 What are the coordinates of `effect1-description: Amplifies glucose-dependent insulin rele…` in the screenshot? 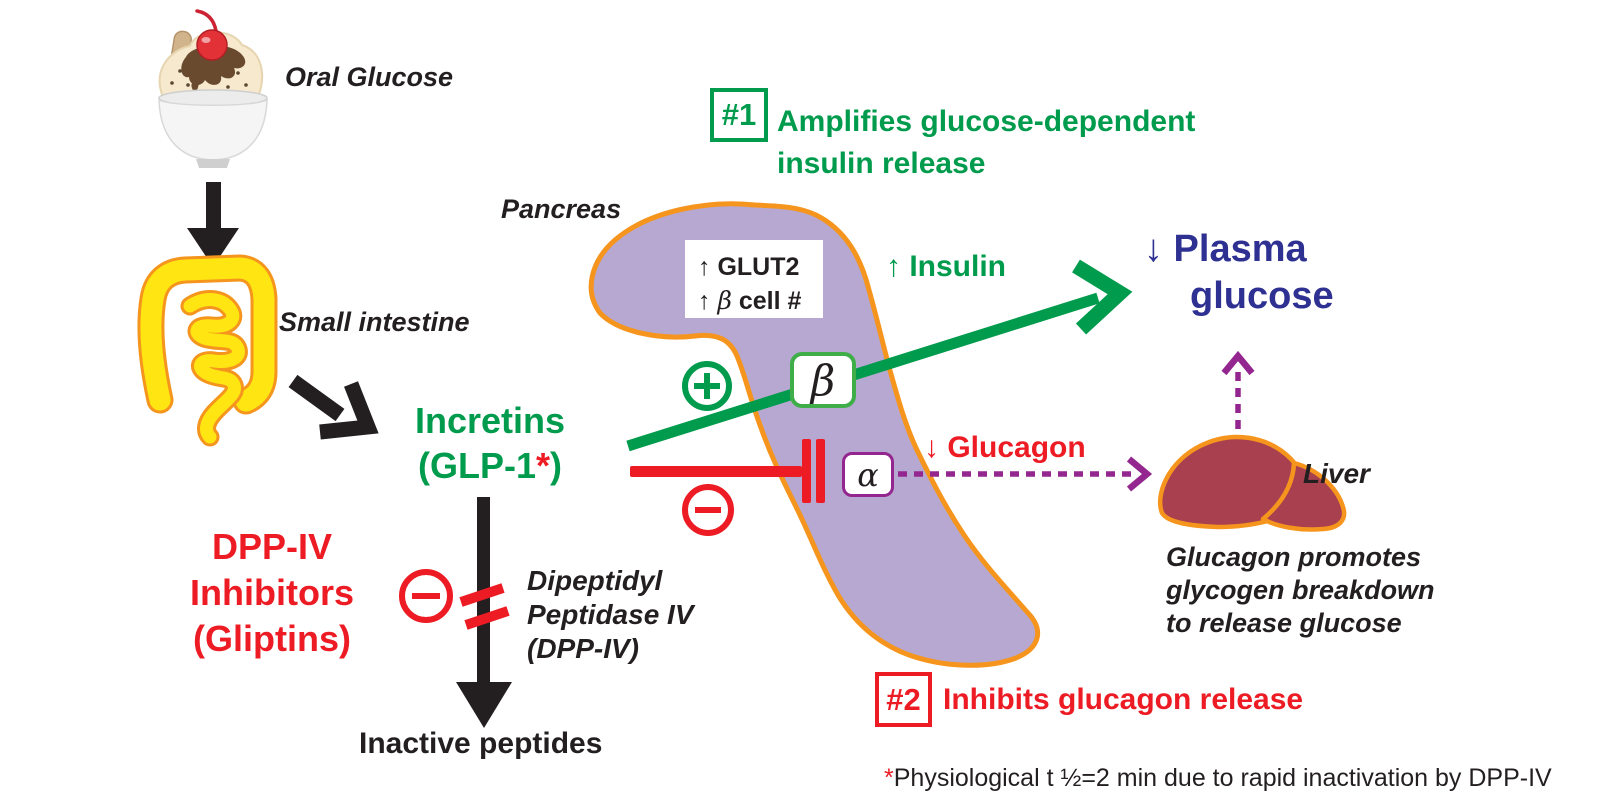 It's located at (986, 142).